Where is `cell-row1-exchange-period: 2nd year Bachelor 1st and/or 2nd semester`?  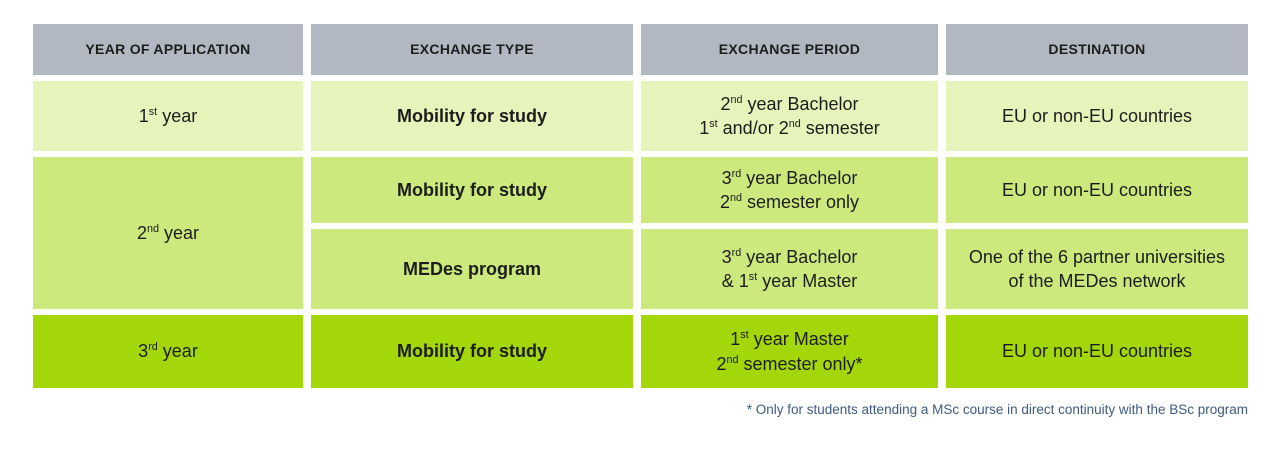 cell-row1-exchange-period: 2nd year Bachelor 1st and/or 2nd semester is located at coordinates (789, 116).